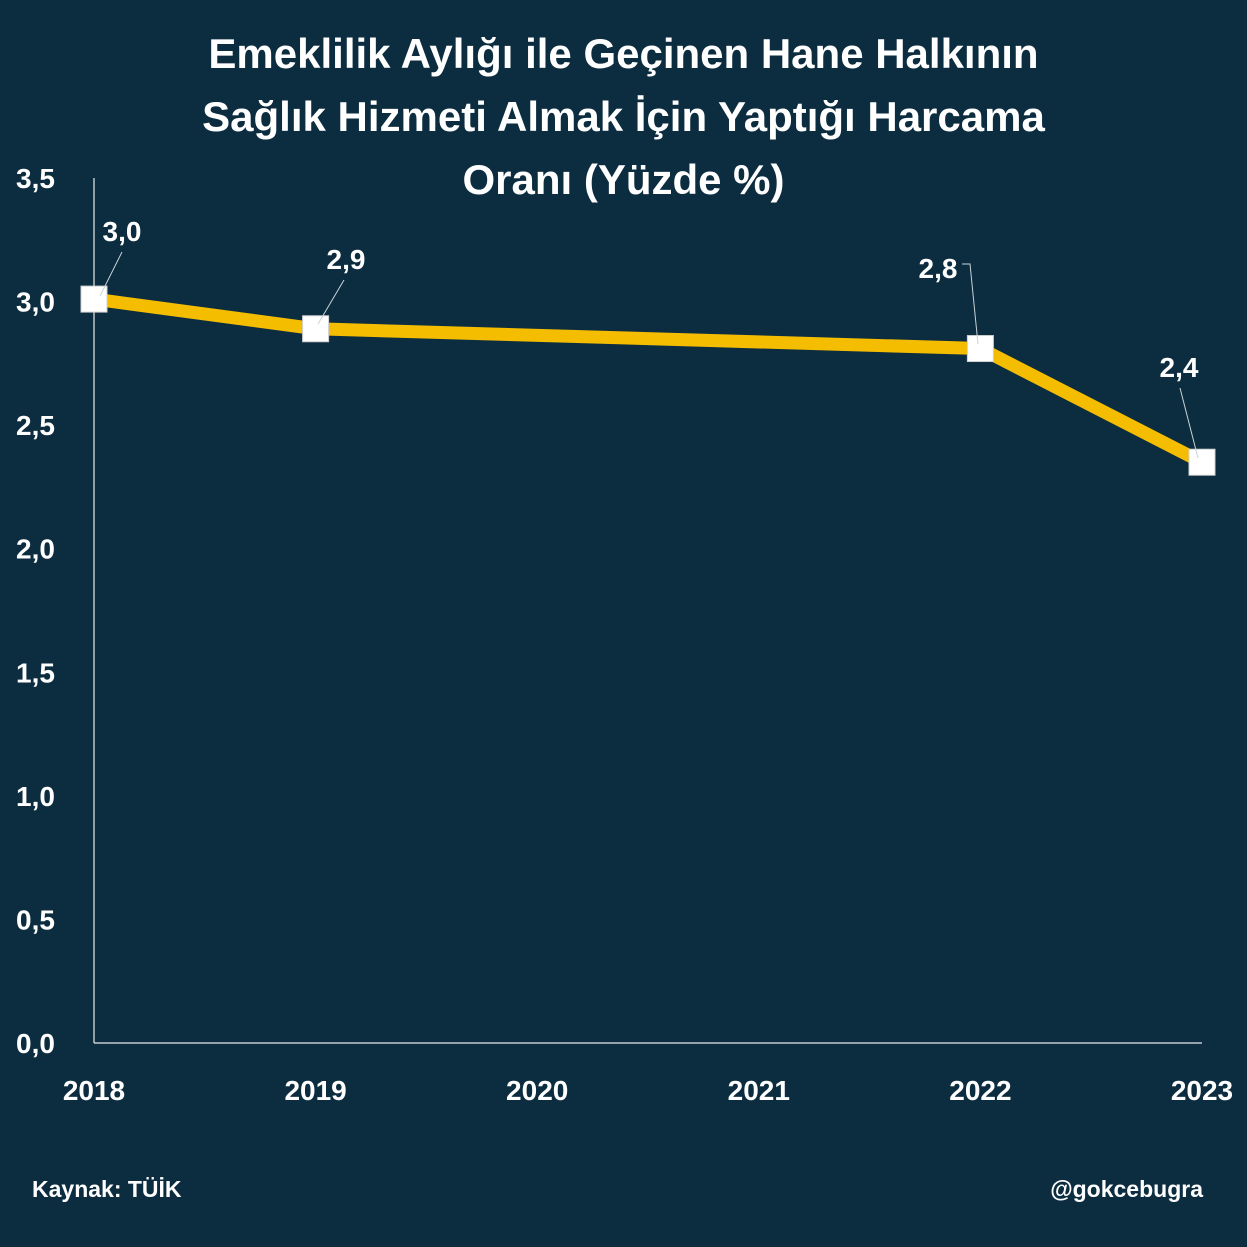 This screenshot has width=1247, height=1247. I want to click on title-line-3: Oranı (Yüzde %), so click(623, 179).